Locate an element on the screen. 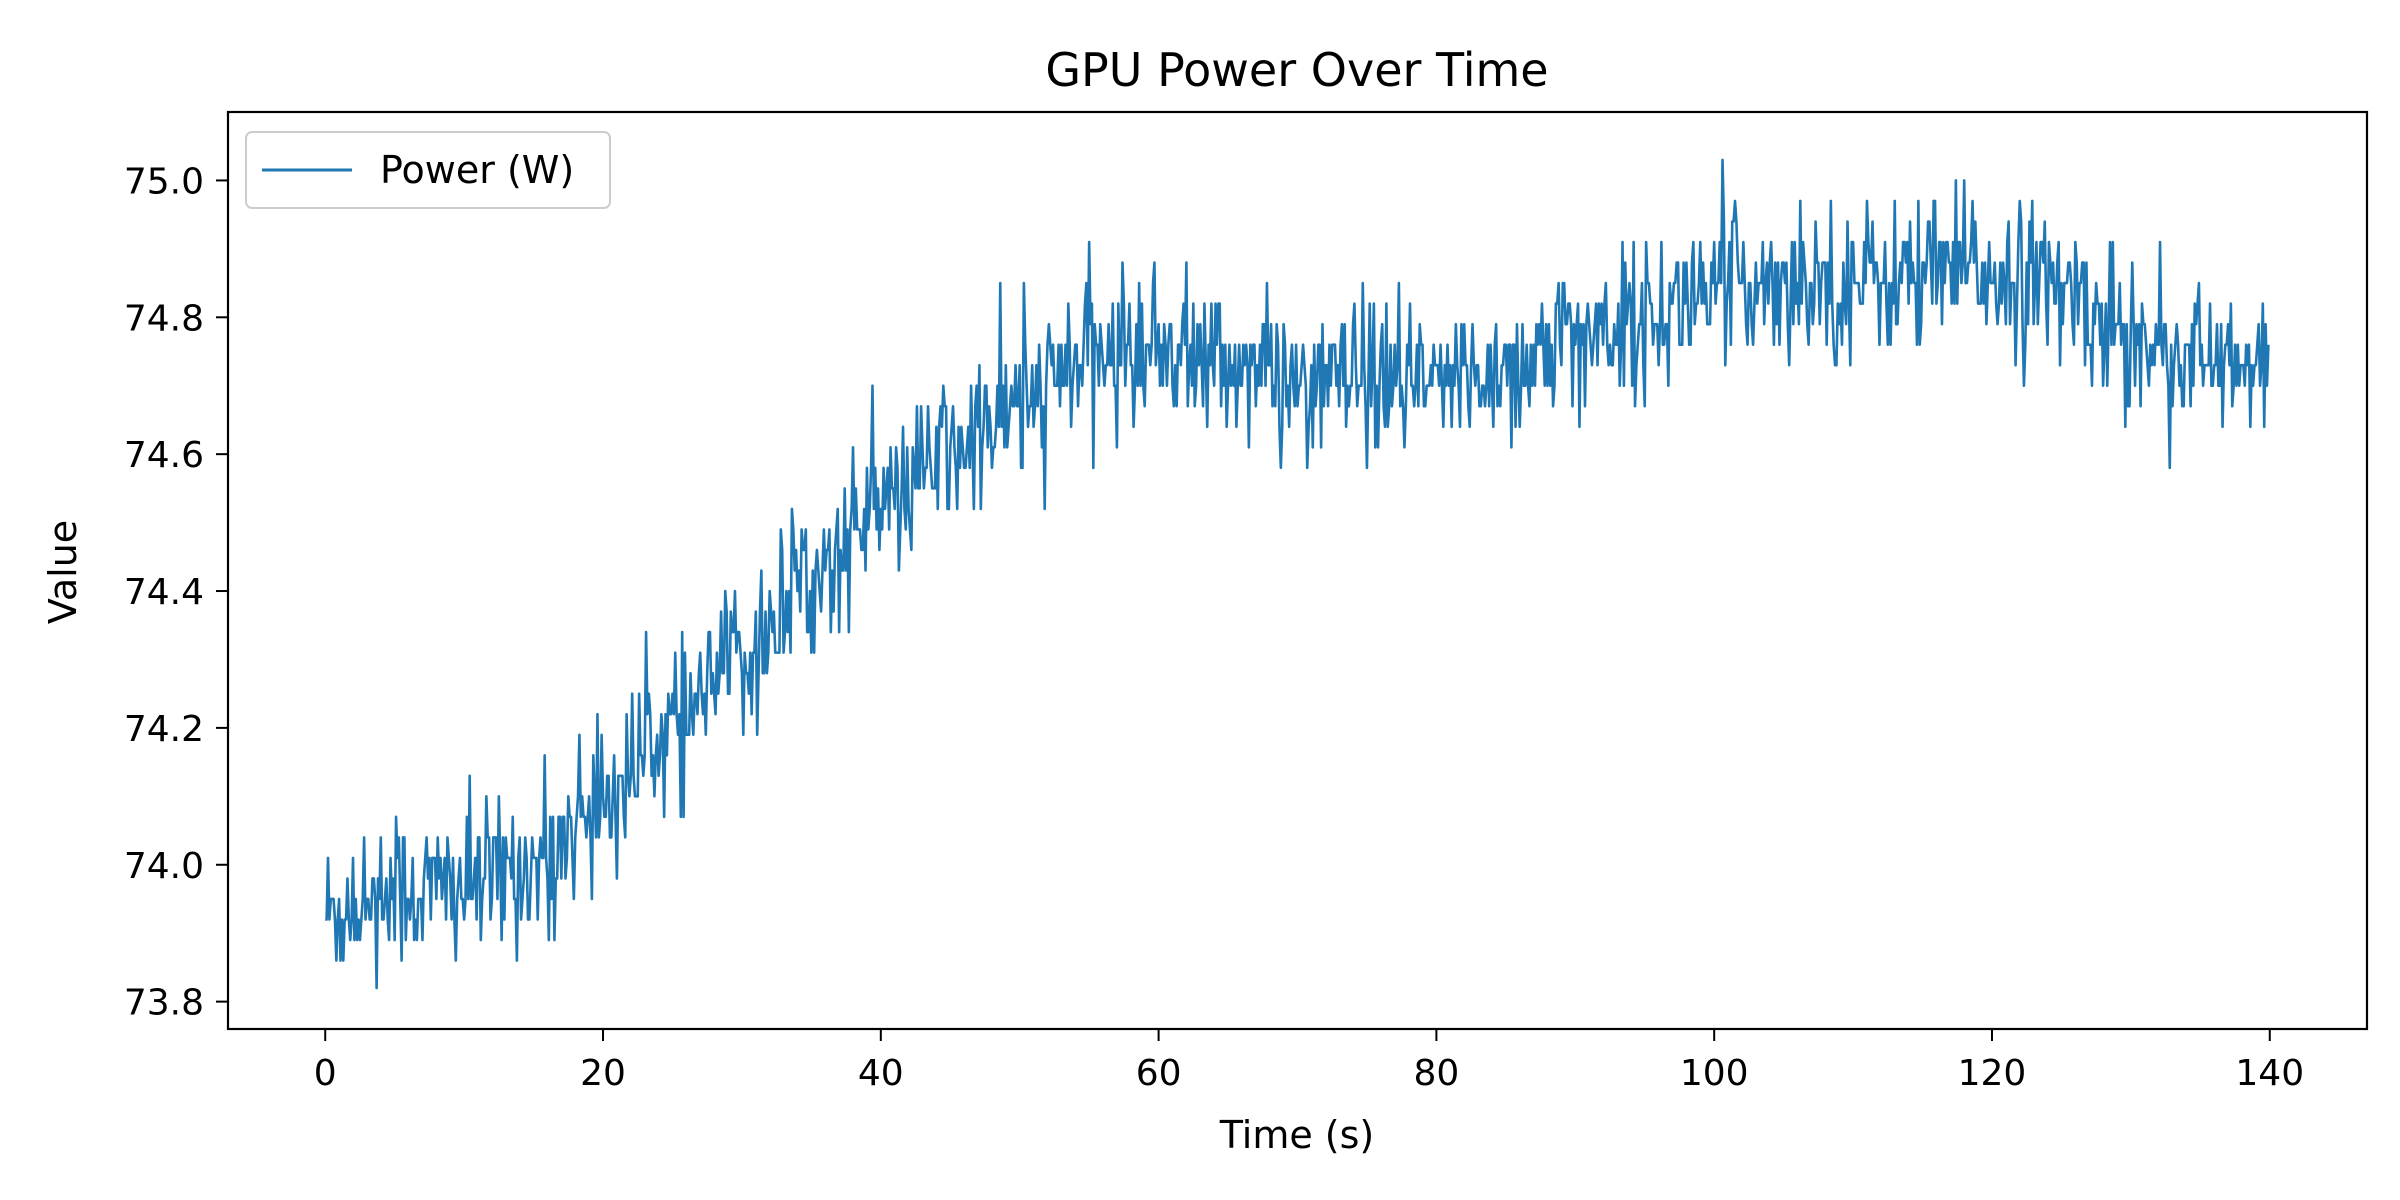 This screenshot has height=1200, width=2400. x-tick-label: 60 is located at coordinates (1159, 1073).